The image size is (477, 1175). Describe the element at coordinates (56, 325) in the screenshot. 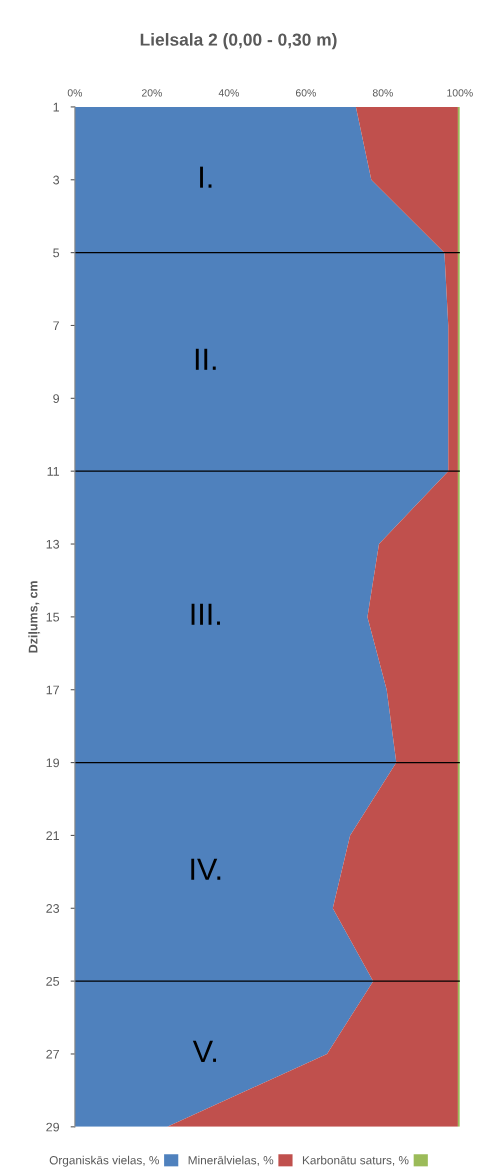

I see `y-tick-label: 7` at that location.